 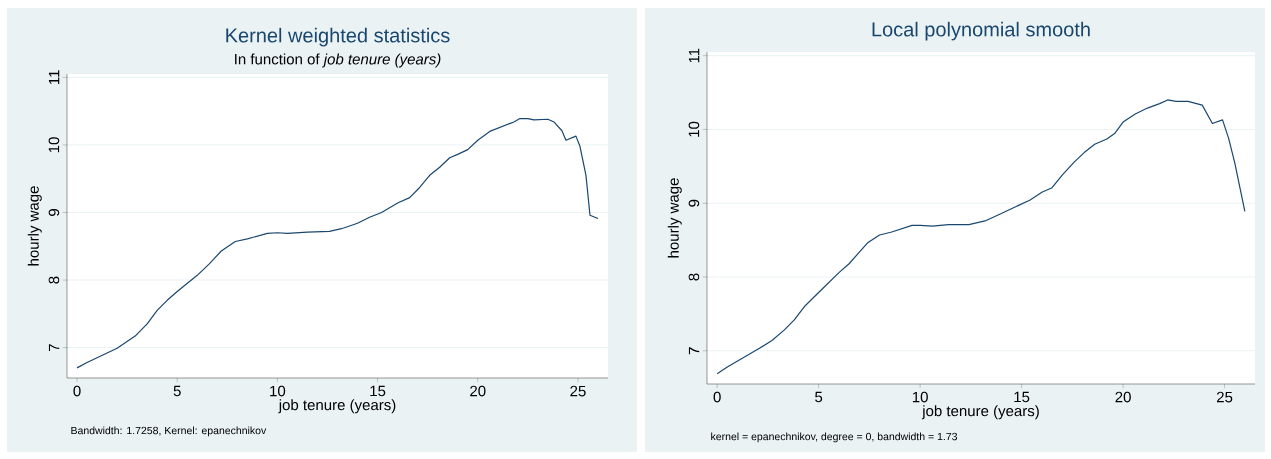 What do you see at coordinates (338, 60) in the screenshot?
I see `chart-subtitle: In function of job tenure (years)` at bounding box center [338, 60].